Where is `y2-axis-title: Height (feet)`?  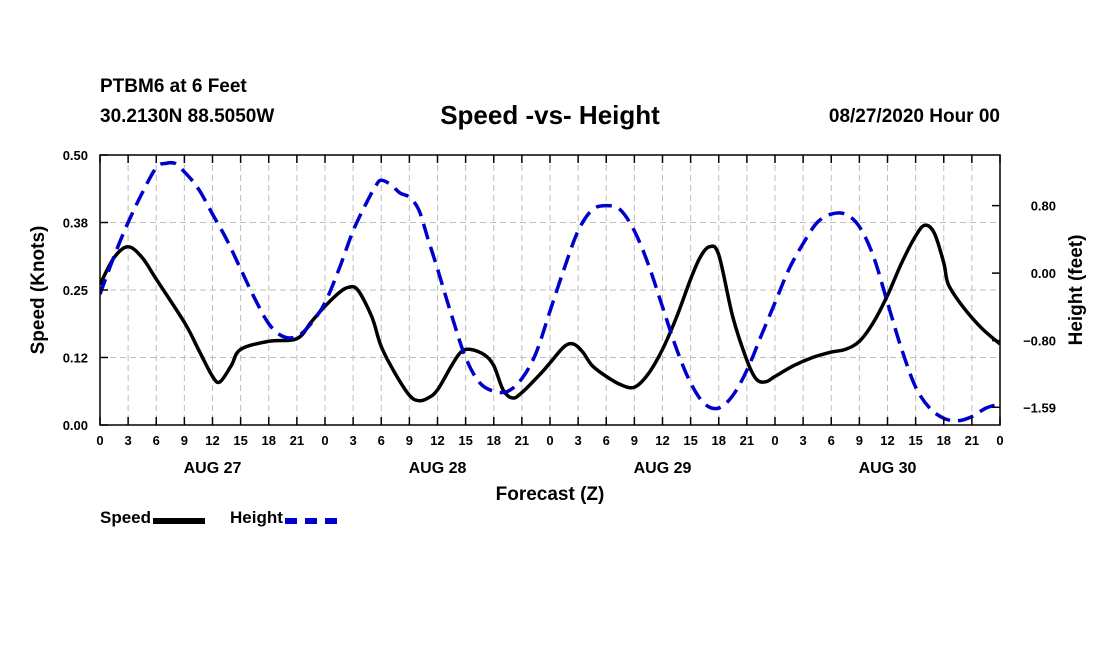
y2-axis-title: Height (feet) is located at coordinates (1076, 290).